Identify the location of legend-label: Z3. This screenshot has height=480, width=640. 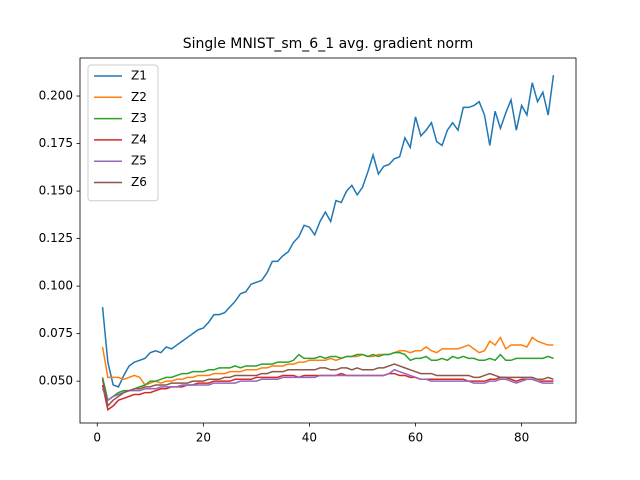
(139, 118).